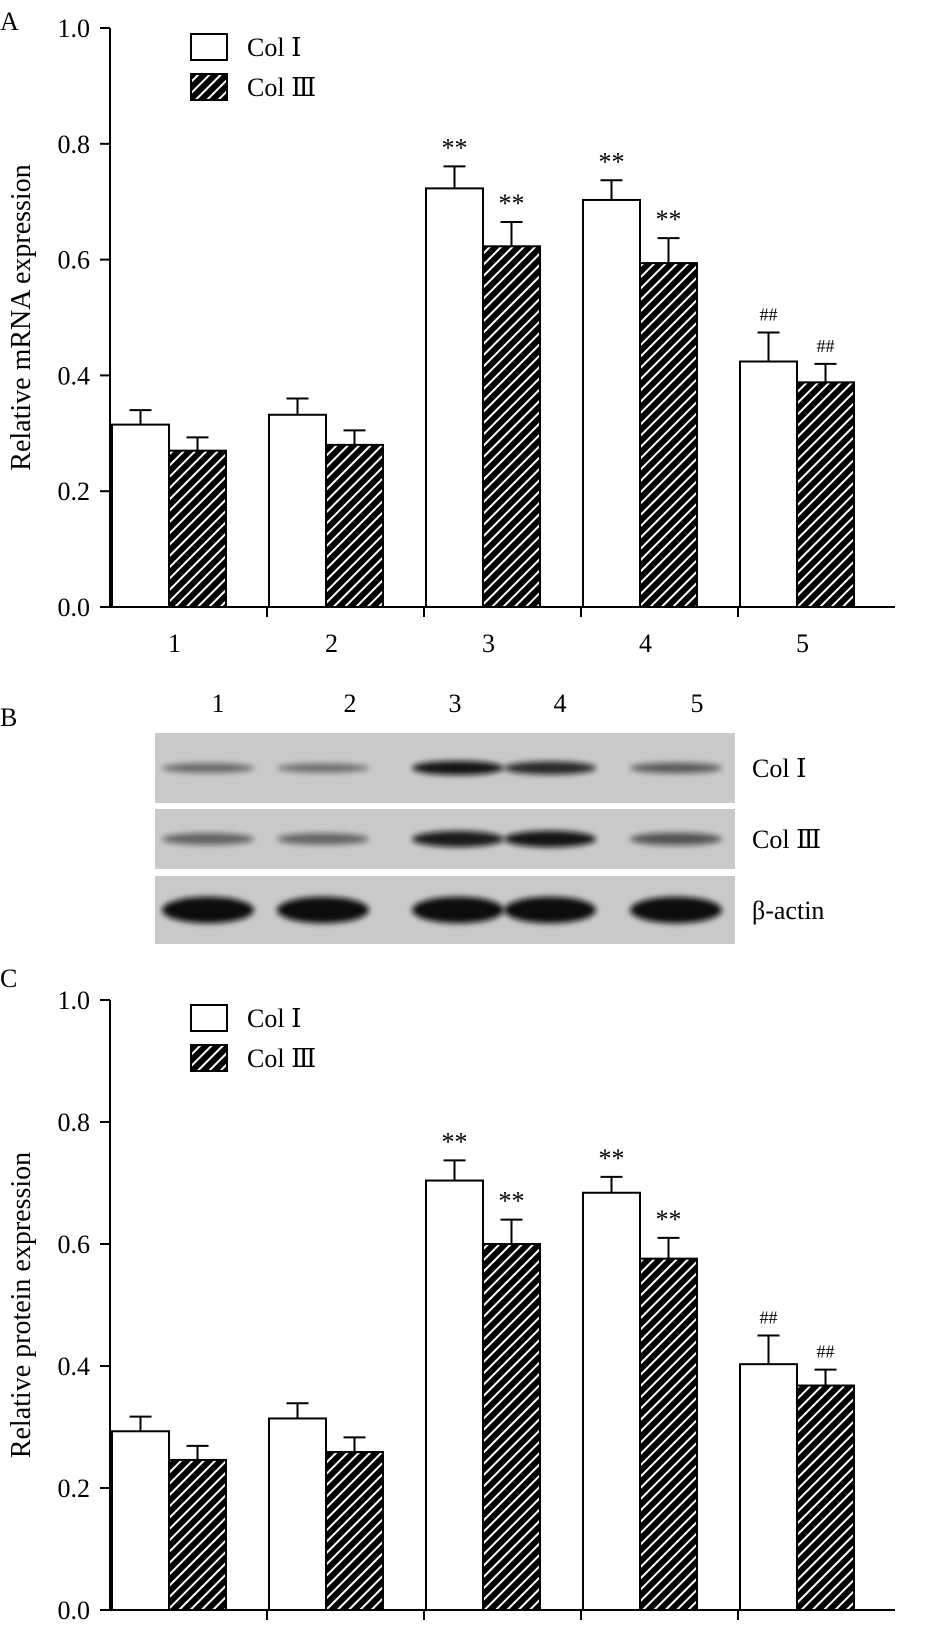  What do you see at coordinates (8, 717) in the screenshot?
I see `panel-label-b: B` at bounding box center [8, 717].